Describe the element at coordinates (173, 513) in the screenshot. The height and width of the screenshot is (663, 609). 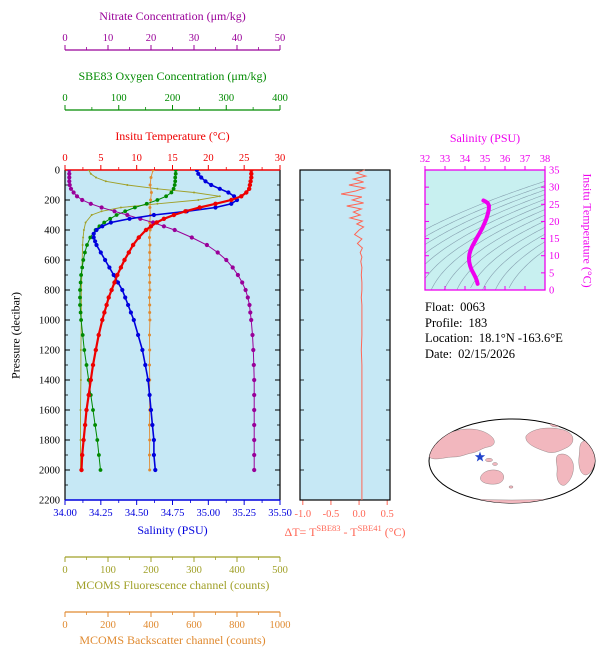
I see `svg-text: 34.75` at that location.